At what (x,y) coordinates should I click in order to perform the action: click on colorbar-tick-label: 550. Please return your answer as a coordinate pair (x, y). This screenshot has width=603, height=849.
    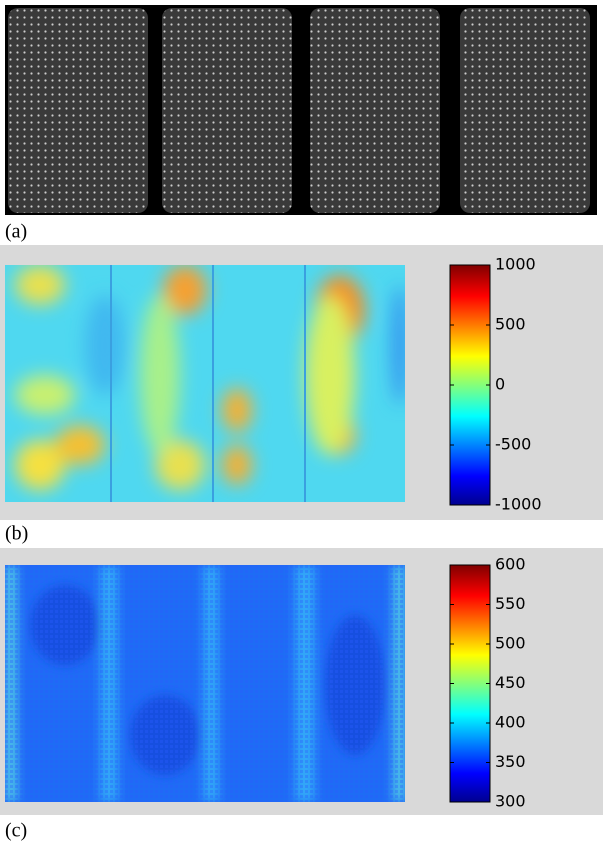
    Looking at the image, I should click on (510, 603).